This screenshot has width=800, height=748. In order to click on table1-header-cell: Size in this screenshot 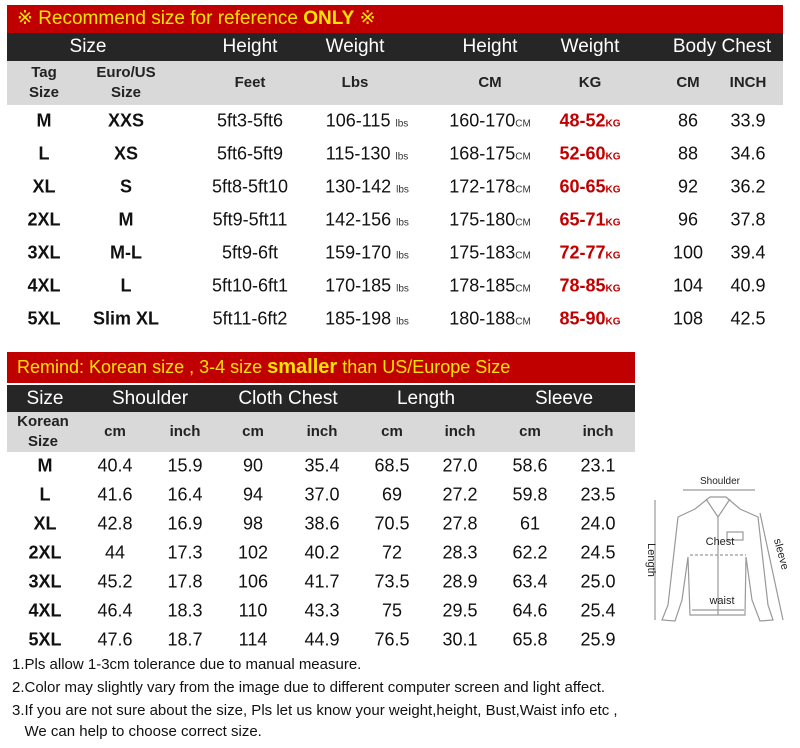, I will do `click(88, 46)`.